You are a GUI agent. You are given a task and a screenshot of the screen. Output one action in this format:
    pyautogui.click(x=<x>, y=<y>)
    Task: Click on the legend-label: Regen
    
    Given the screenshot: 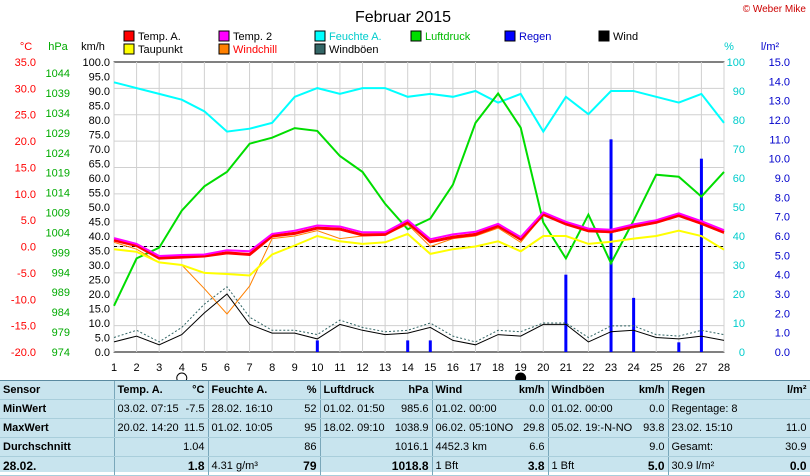 What is the action you would take?
    pyautogui.click(x=535, y=37)
    